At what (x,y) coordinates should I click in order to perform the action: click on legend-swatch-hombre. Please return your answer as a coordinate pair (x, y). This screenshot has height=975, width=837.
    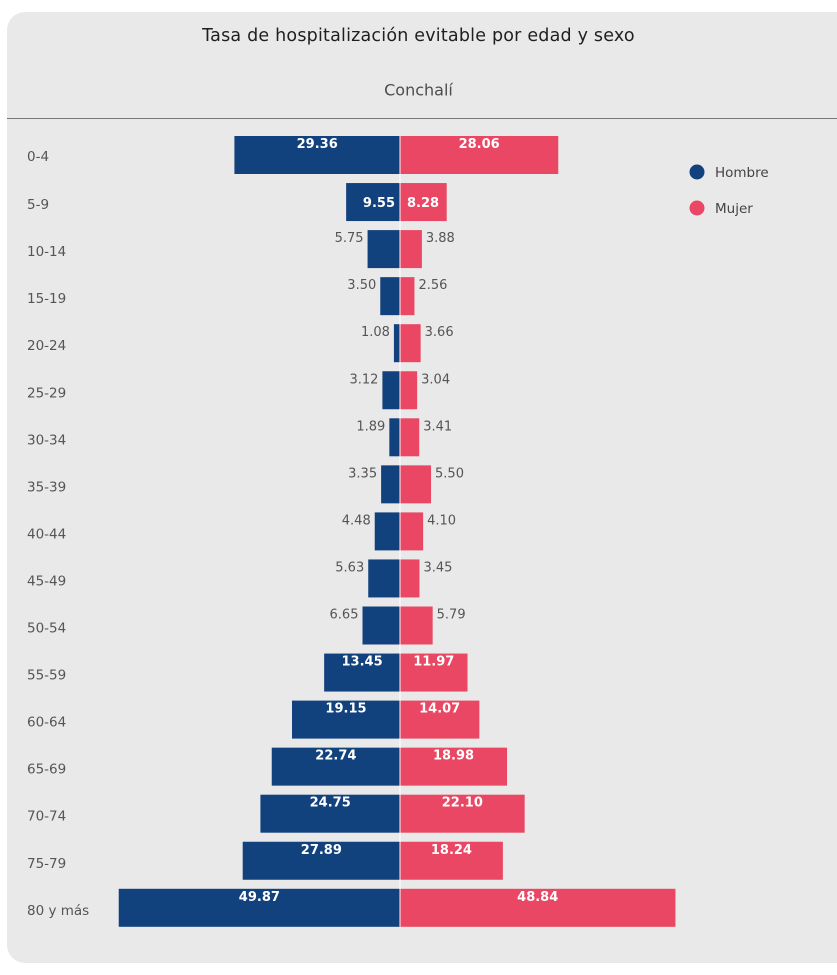
    Looking at the image, I should click on (697, 172).